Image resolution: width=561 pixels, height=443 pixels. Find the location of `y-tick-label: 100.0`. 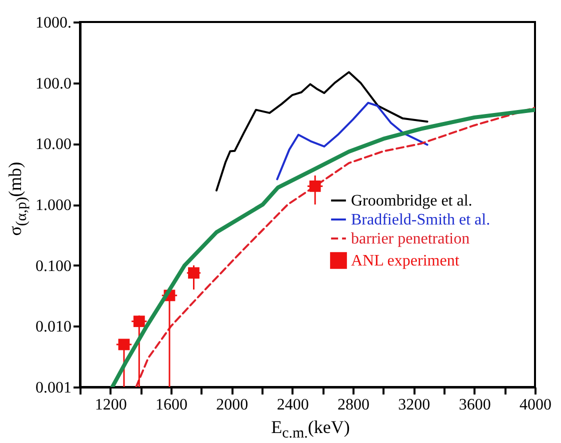

y-tick-label: 100.0 is located at coordinates (54, 83).